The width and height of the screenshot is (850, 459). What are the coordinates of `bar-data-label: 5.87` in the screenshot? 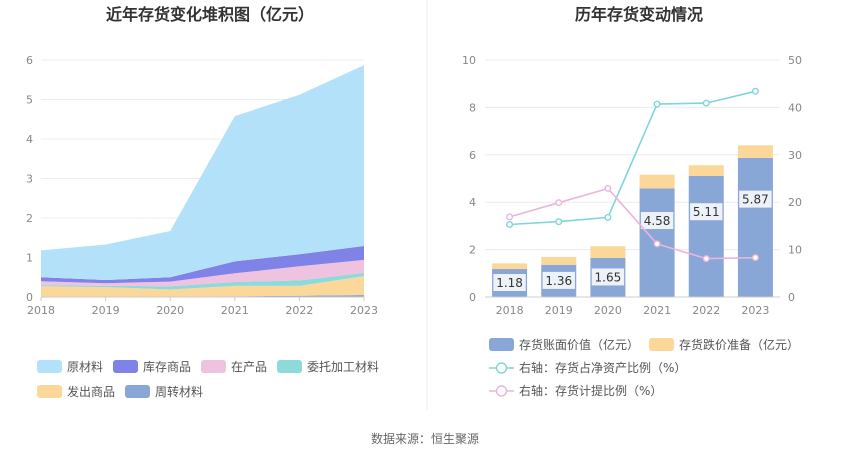 It's located at (755, 200).